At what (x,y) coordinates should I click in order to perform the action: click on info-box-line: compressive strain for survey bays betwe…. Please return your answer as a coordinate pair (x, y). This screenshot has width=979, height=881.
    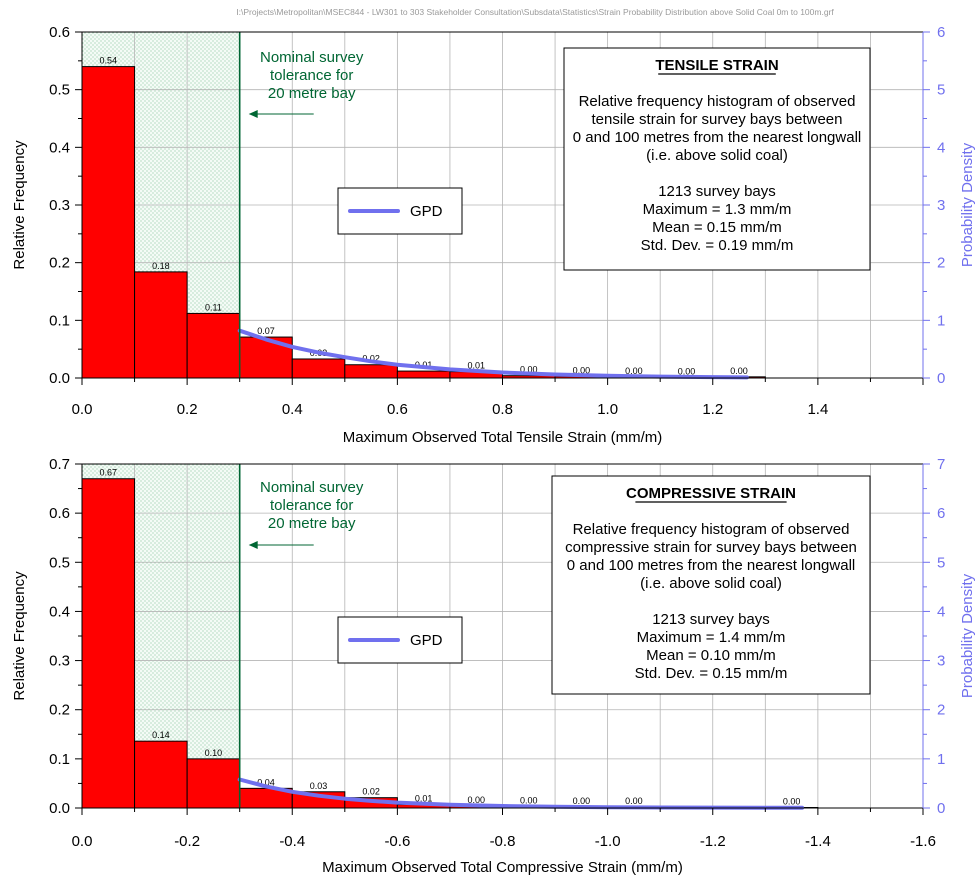
    Looking at the image, I should click on (711, 547).